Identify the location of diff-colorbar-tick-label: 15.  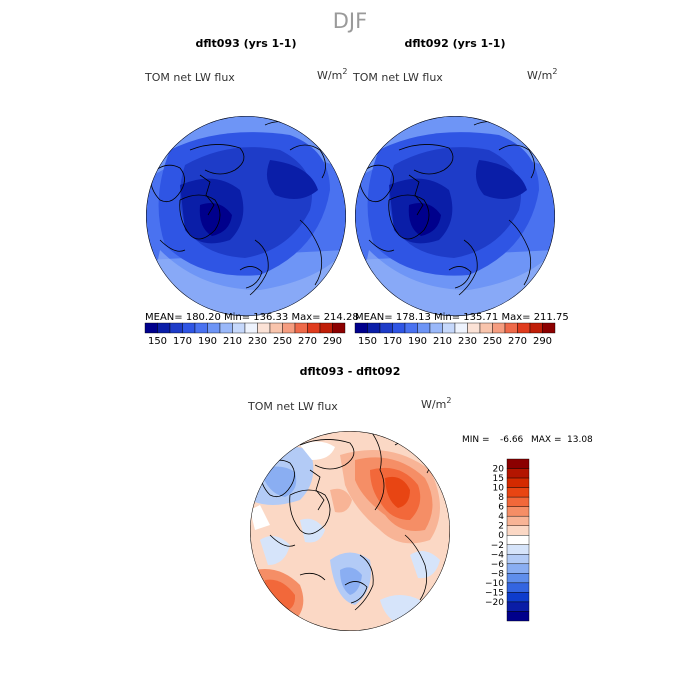
(498, 479).